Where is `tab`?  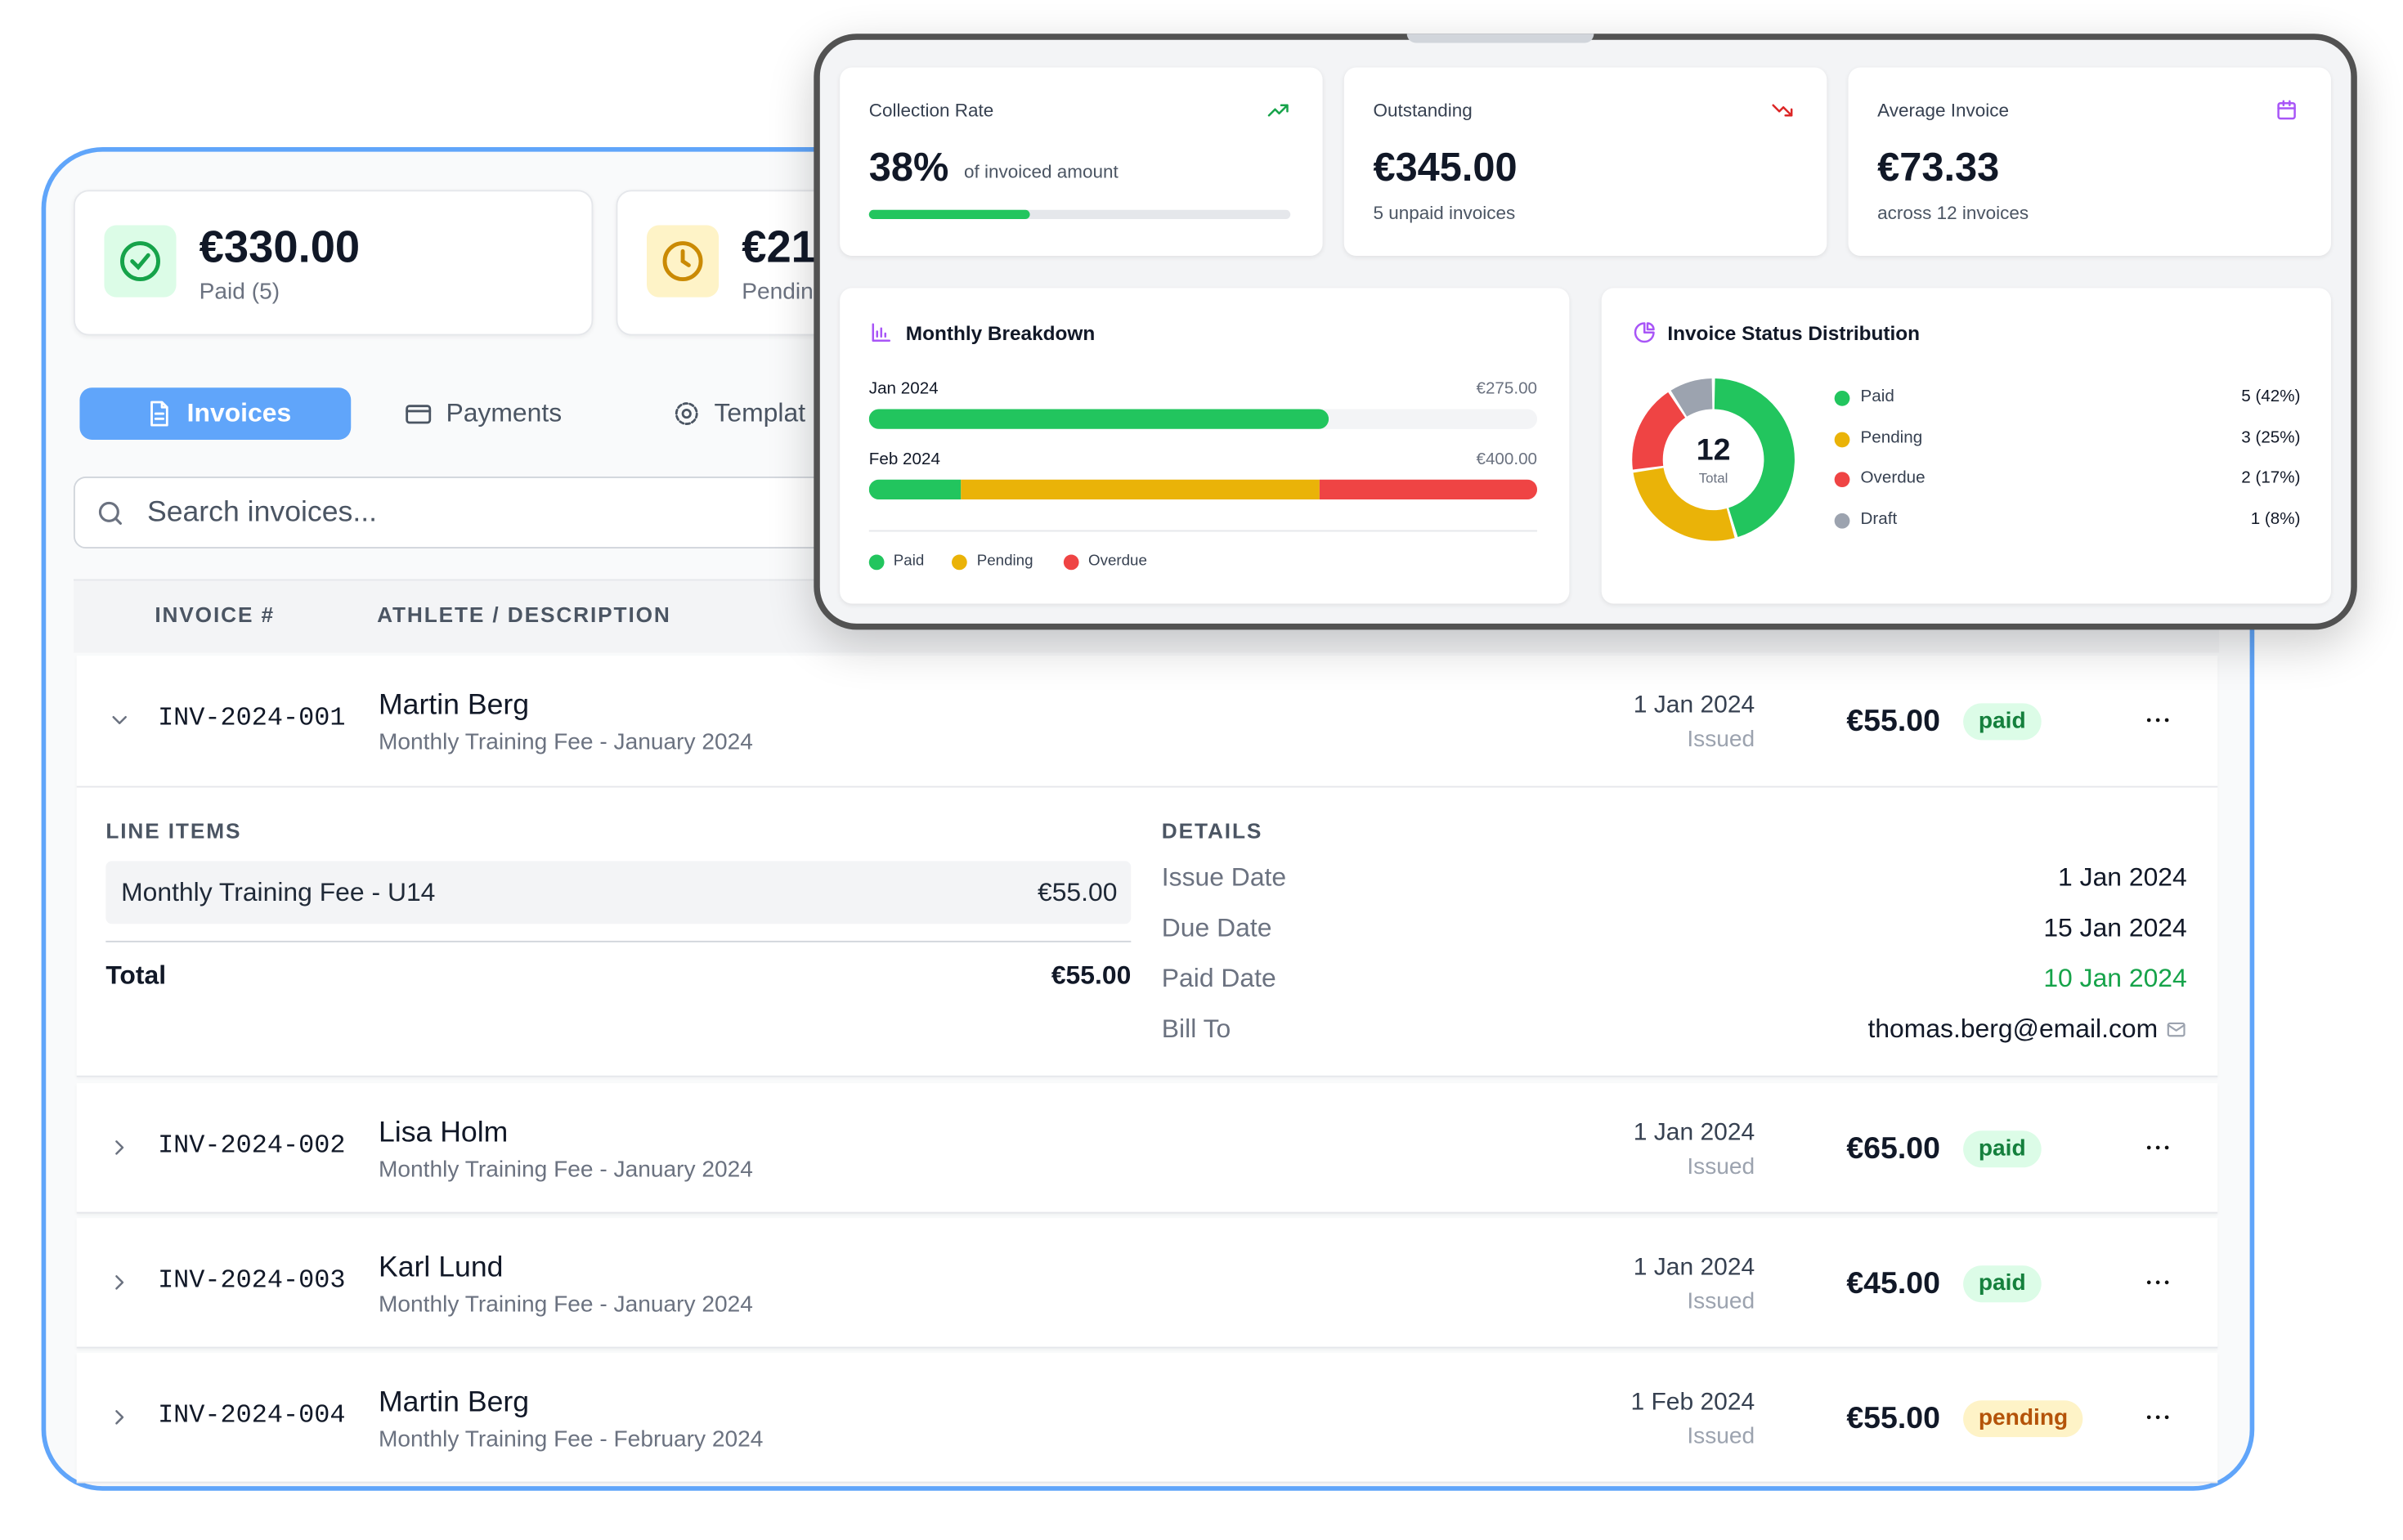 tab is located at coordinates (215, 414).